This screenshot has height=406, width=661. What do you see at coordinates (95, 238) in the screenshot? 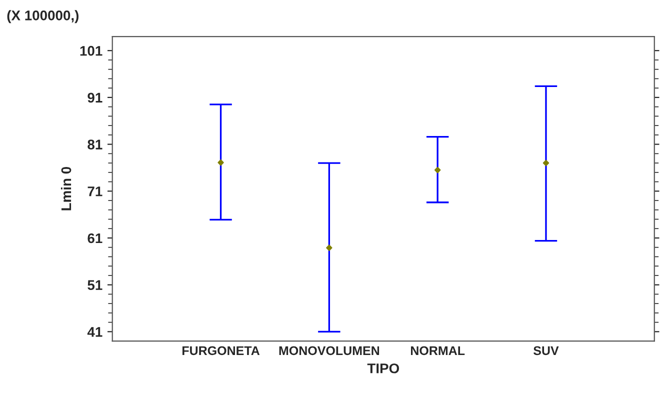
I see `y-tick-label: 61` at bounding box center [95, 238].